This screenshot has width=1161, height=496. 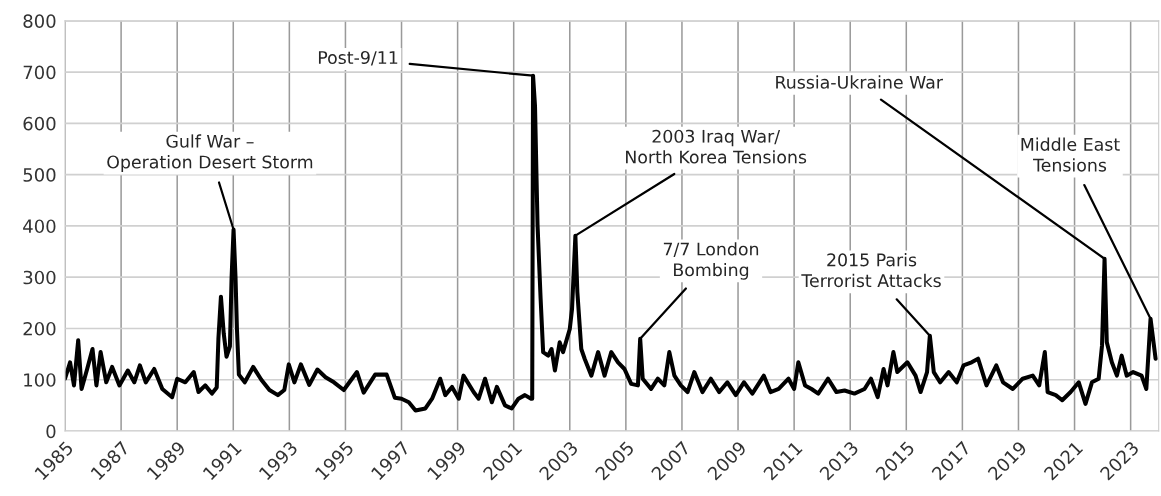 What do you see at coordinates (39, 277) in the screenshot?
I see `y-tick-label: 300` at bounding box center [39, 277].